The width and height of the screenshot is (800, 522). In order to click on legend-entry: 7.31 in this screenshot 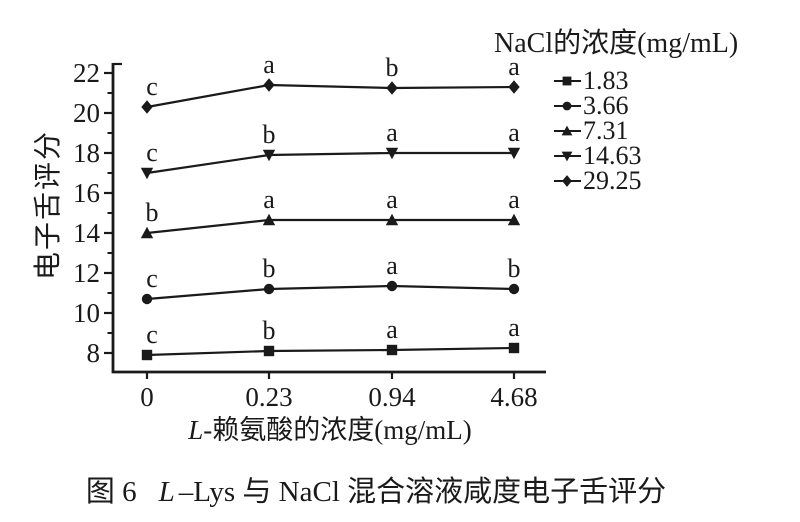, I will do `click(646, 130)`.